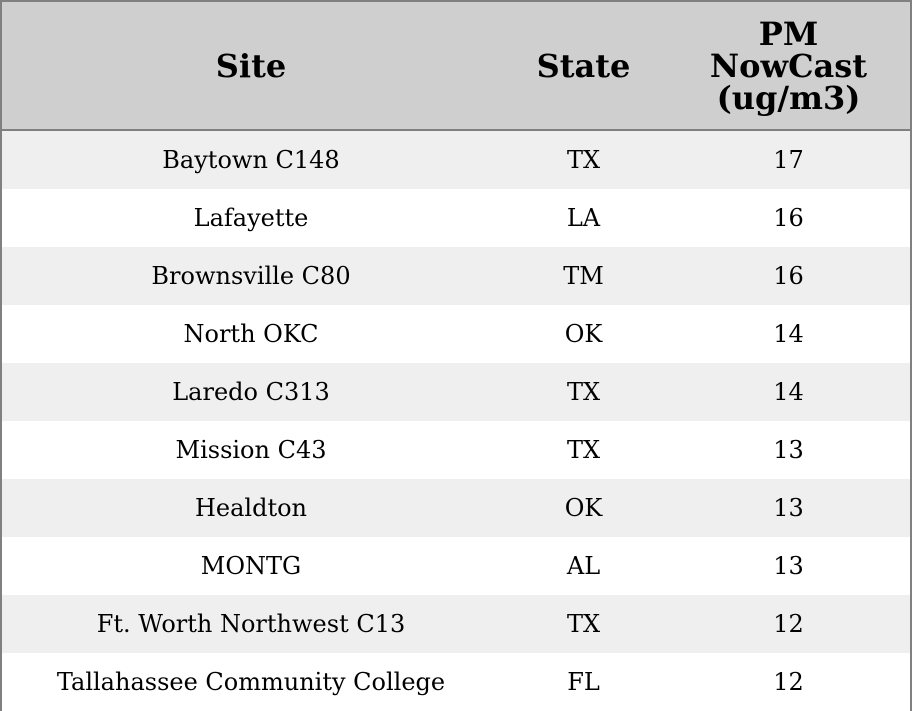  Describe the element at coordinates (788, 66) in the screenshot. I see `header-cell: PM NowCast (ug/m3)` at that location.